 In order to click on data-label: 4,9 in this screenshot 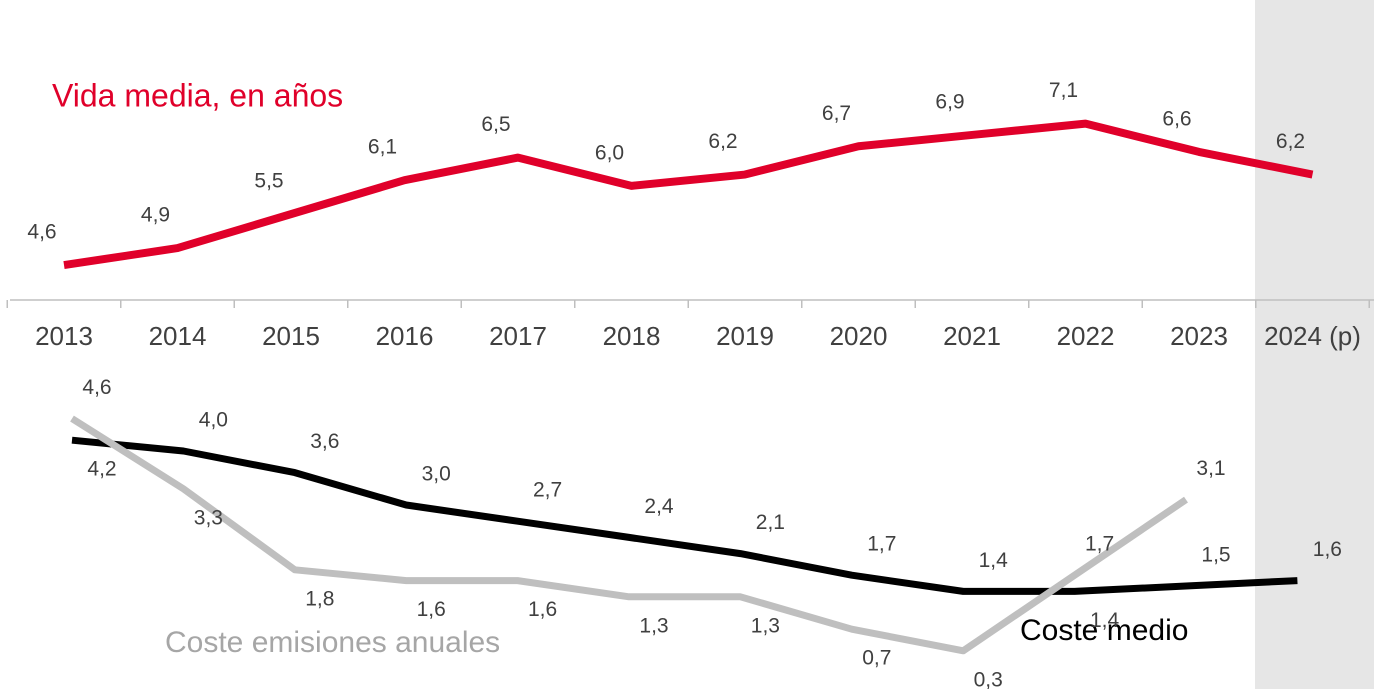, I will do `click(155, 215)`.